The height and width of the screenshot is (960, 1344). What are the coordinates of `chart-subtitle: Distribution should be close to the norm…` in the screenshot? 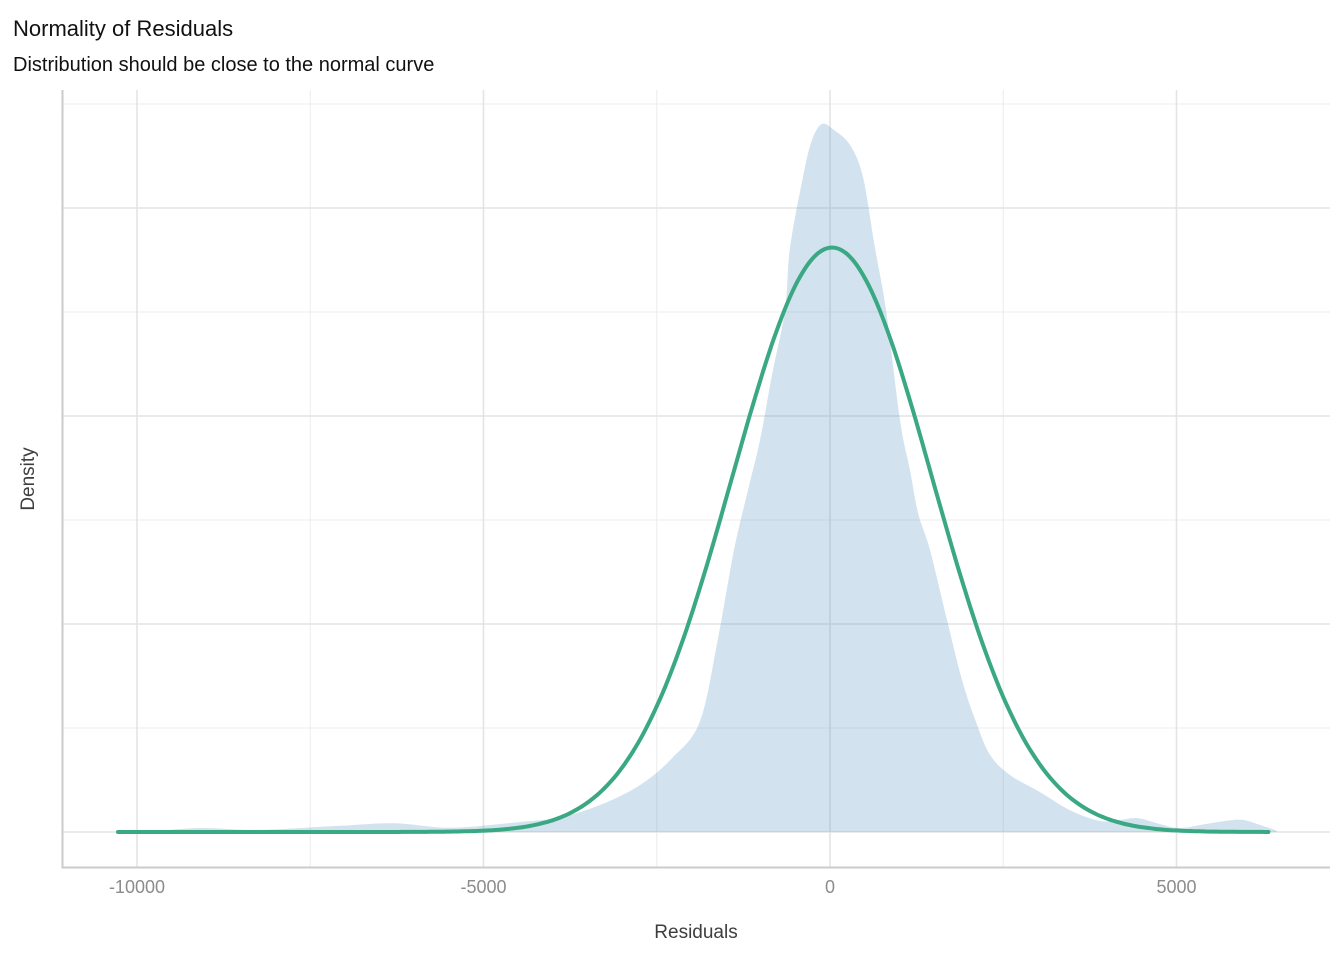 It's located at (223, 65).